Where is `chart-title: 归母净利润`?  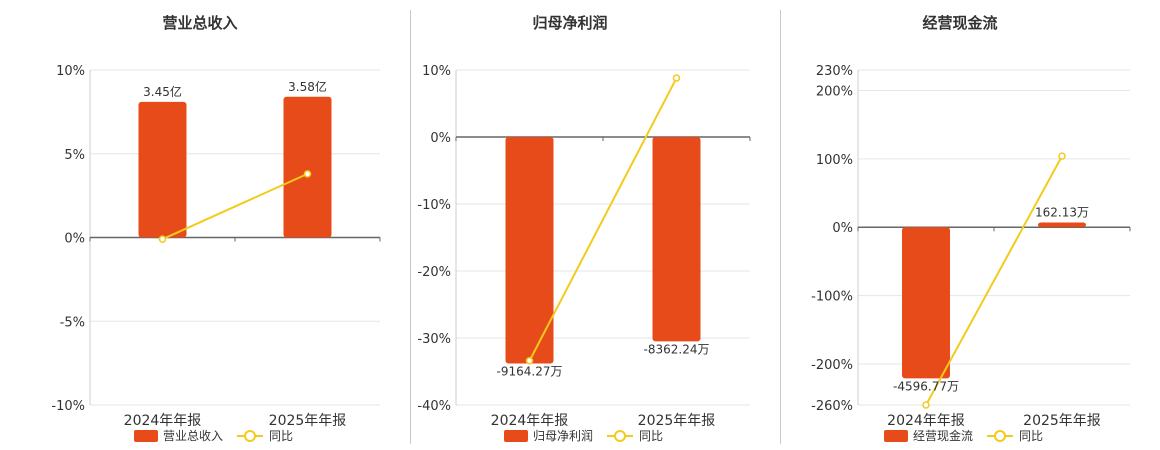
chart-title: 归母净利润 is located at coordinates (570, 23).